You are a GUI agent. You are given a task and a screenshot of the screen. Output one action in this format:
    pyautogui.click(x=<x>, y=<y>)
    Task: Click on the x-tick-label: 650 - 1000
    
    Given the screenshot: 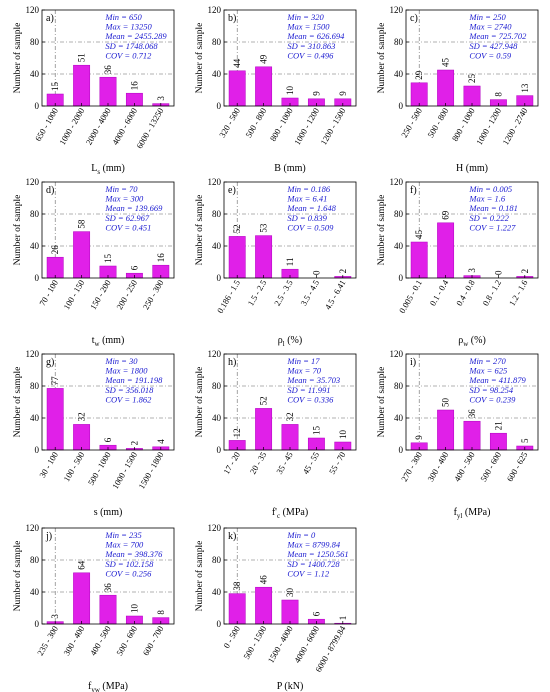 What is the action you would take?
    pyautogui.click(x=46, y=124)
    